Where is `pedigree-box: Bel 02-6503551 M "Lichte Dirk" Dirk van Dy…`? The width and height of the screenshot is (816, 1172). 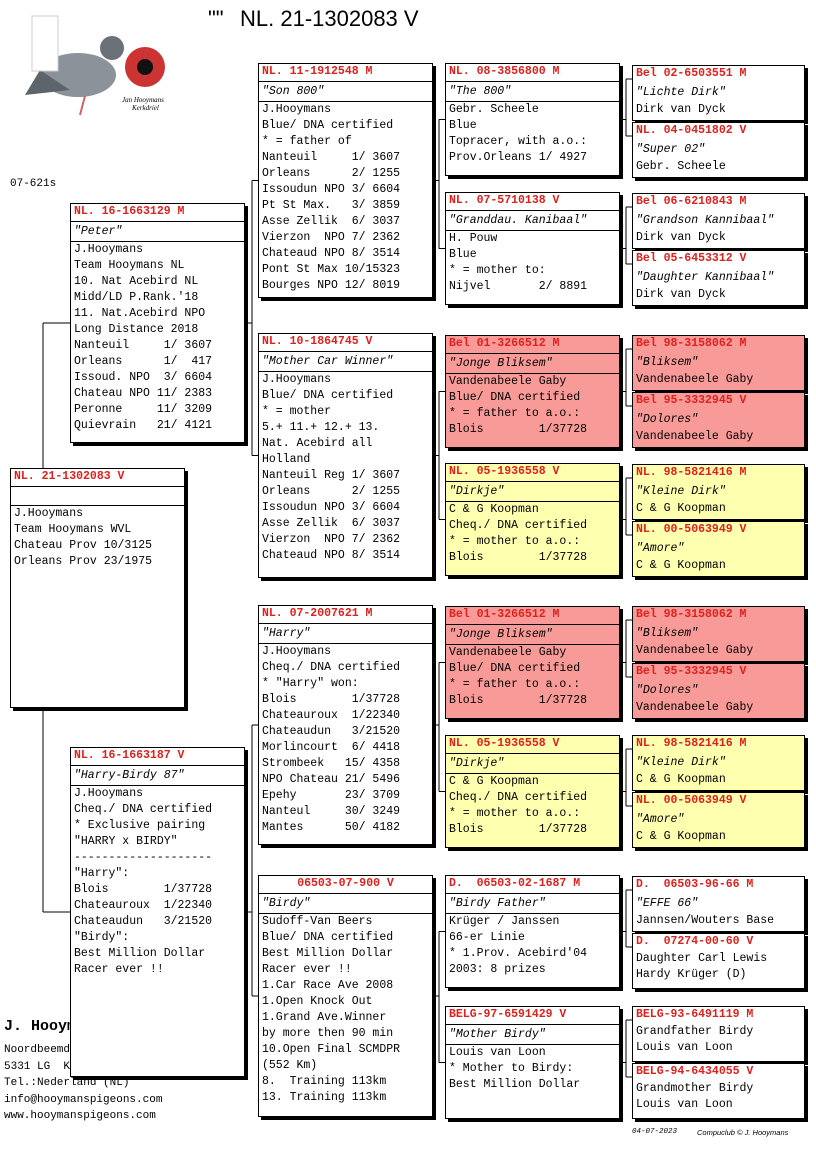
pedigree-box: Bel 02-6503551 M "Lichte Dirk" Dirk van Dy… is located at coordinates (718, 93).